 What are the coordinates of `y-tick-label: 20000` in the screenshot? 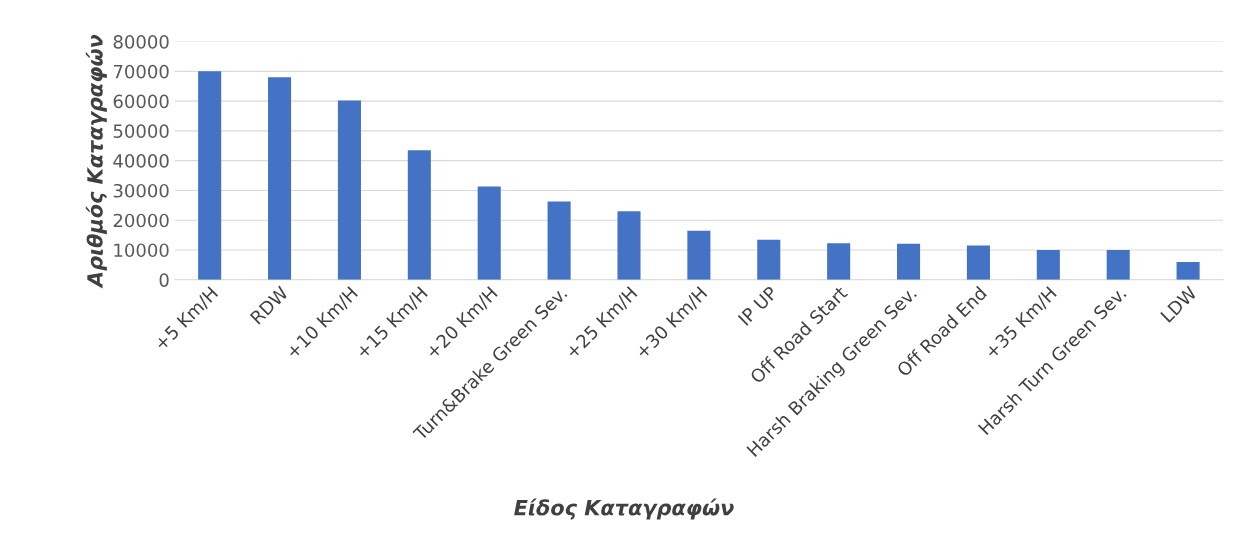 It's located at (141, 220).